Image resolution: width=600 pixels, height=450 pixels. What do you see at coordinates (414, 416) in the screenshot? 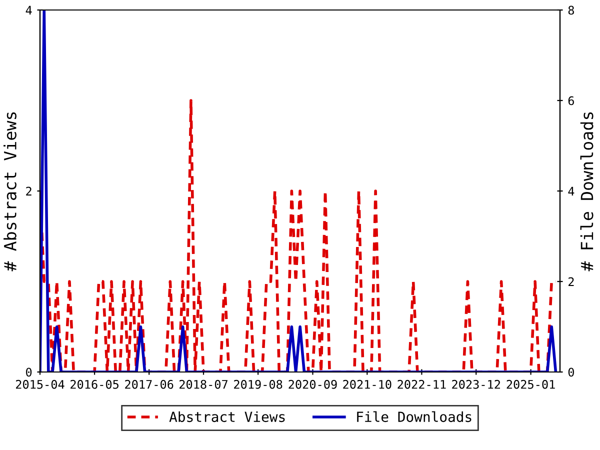
I see `legend-label: File Downloads` at bounding box center [414, 416].